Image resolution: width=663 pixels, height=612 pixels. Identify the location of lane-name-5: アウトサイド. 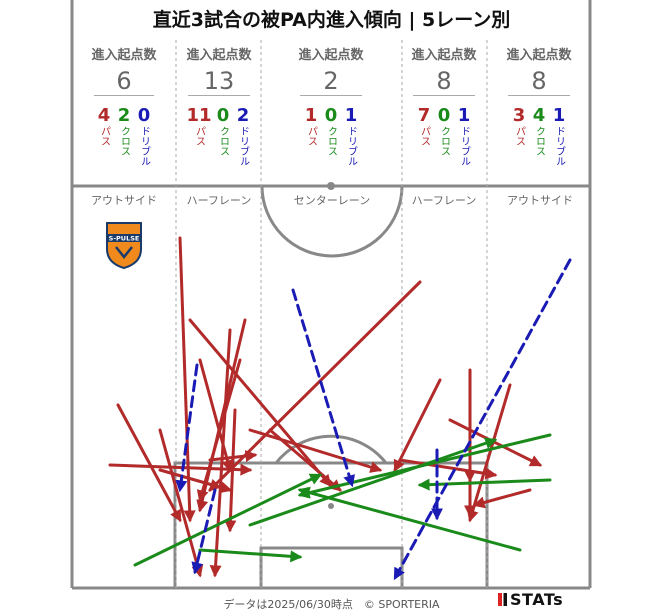
(540, 200).